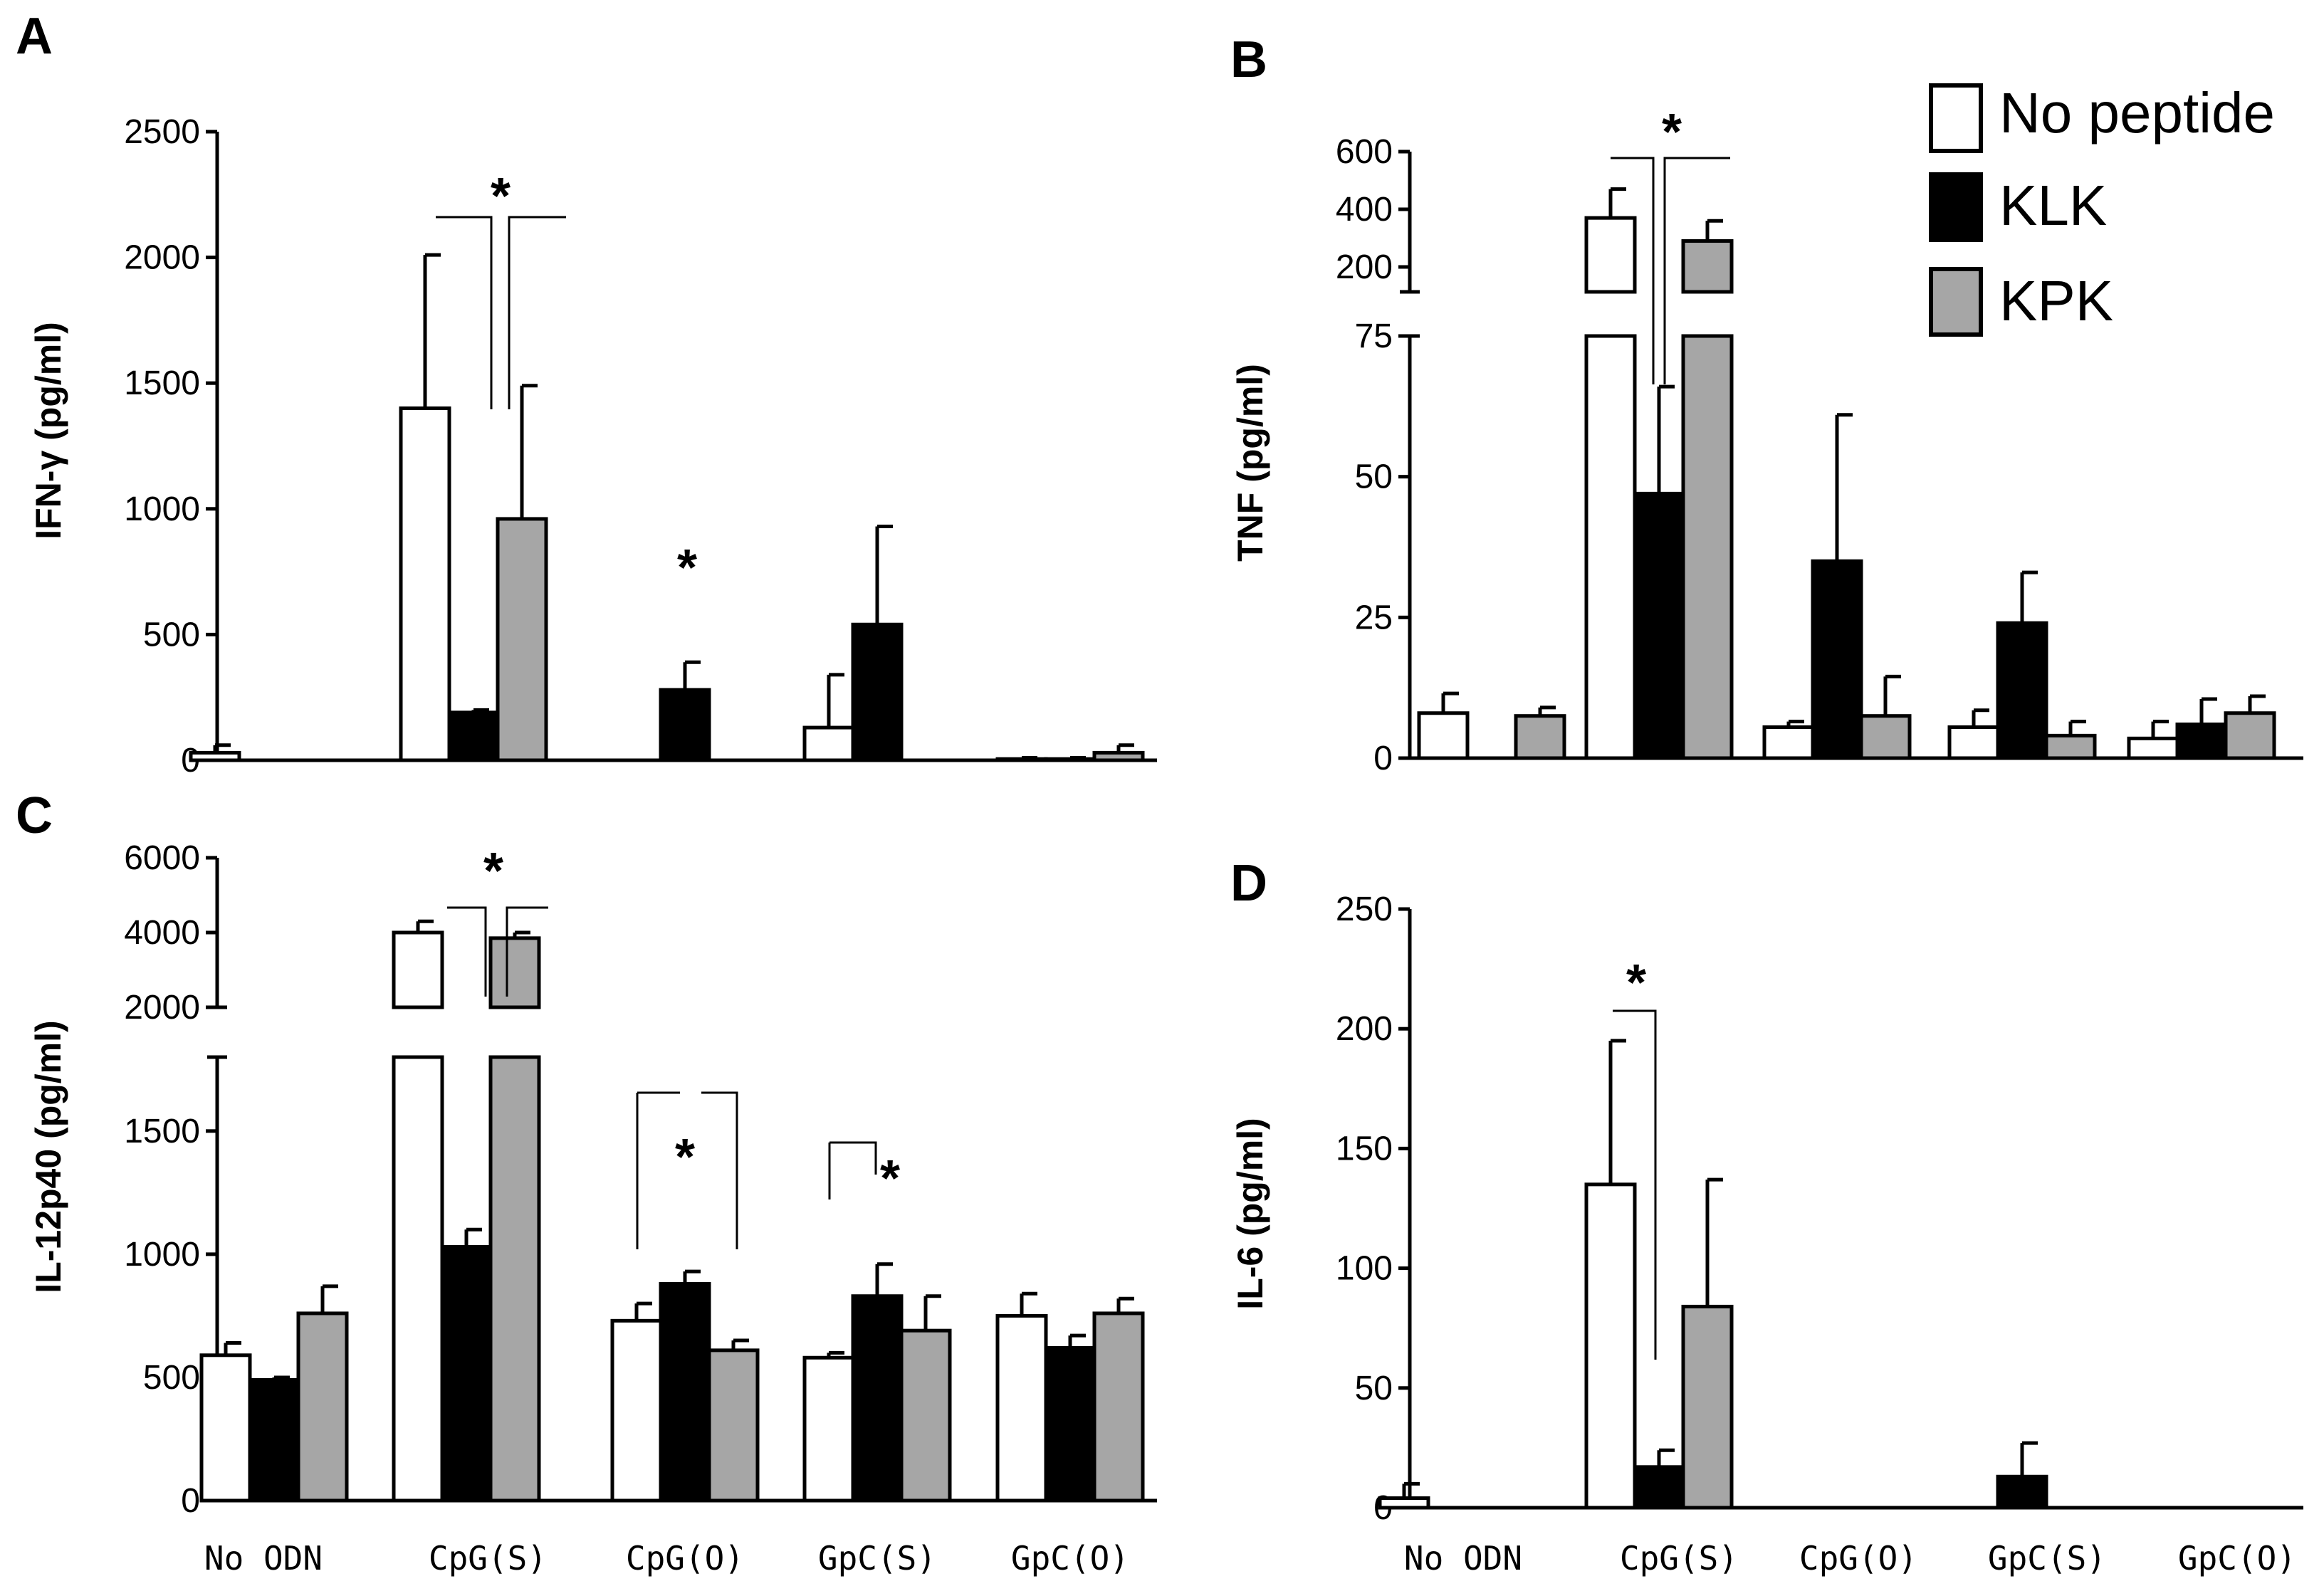 The image size is (2324, 1591). What do you see at coordinates (2047, 1558) in the screenshot?
I see `category-label-gpc-s-d: GpC(S)` at bounding box center [2047, 1558].